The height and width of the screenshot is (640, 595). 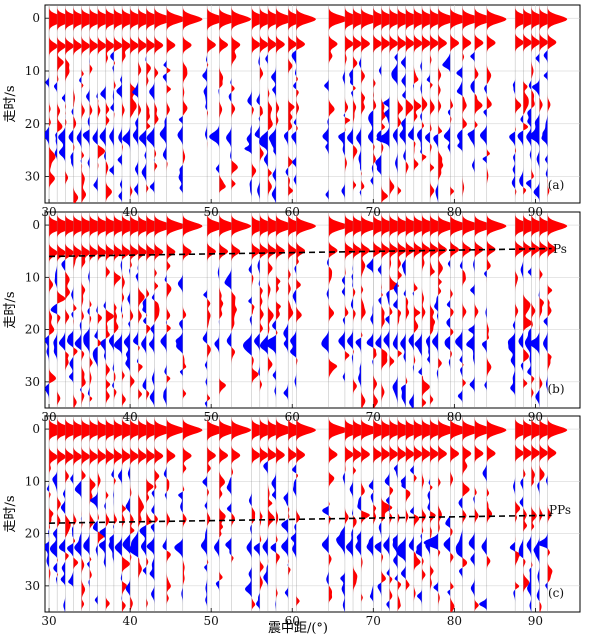 I want to click on panel-c-x-ticks: 30 40 50 60 70 80 90, so click(x=292, y=618).